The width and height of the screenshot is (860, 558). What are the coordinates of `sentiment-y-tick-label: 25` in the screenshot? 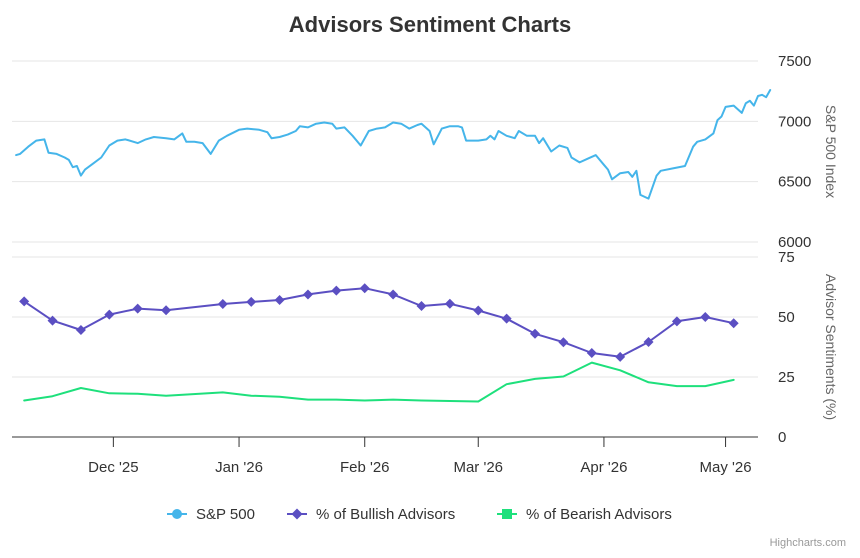 It's located at (786, 377).